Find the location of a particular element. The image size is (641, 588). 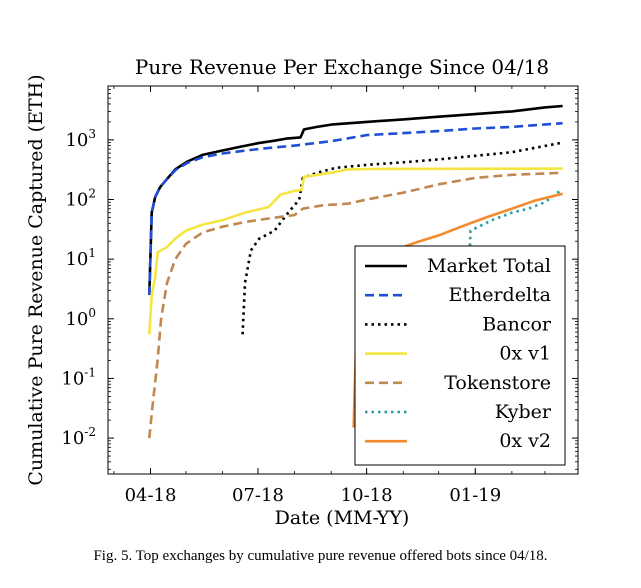

x-axis-label: Date (MM-YY) is located at coordinates (342, 518).